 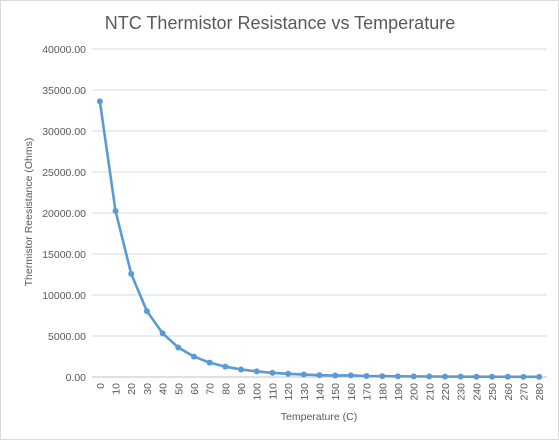 I want to click on x-tick-label: 50, so click(x=179, y=389).